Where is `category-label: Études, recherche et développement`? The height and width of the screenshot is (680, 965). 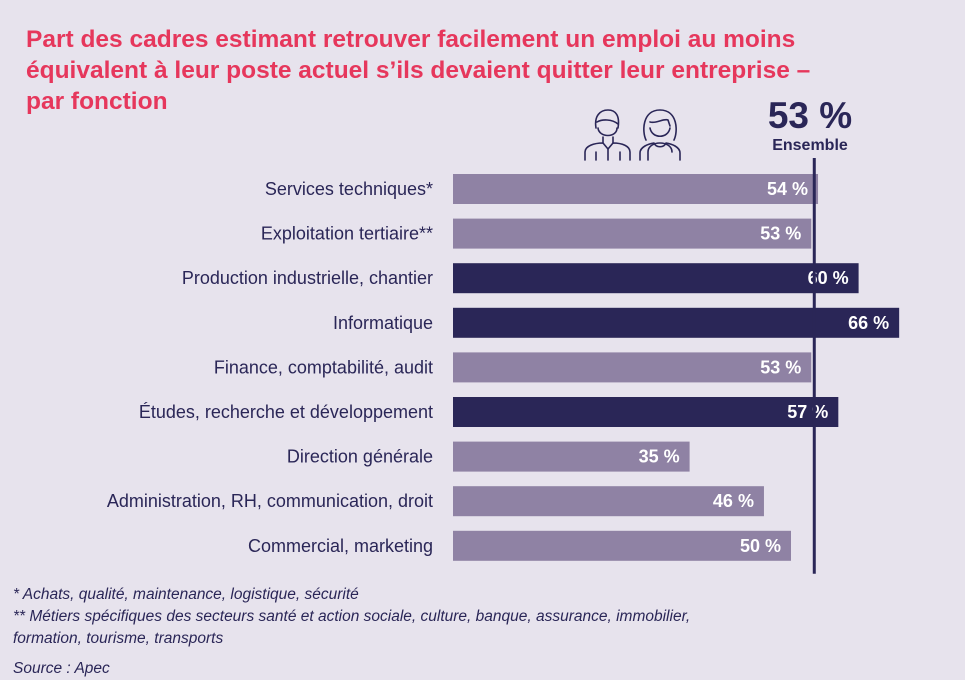
category-label: Études, recherche et développement is located at coordinates (286, 412).